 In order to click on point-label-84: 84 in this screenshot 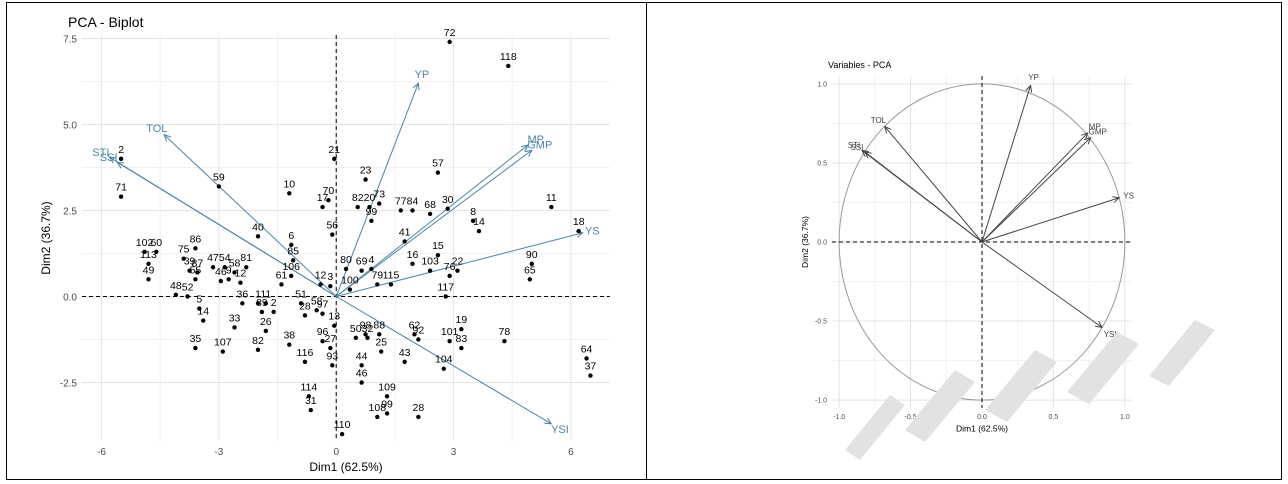, I will do `click(413, 201)`.